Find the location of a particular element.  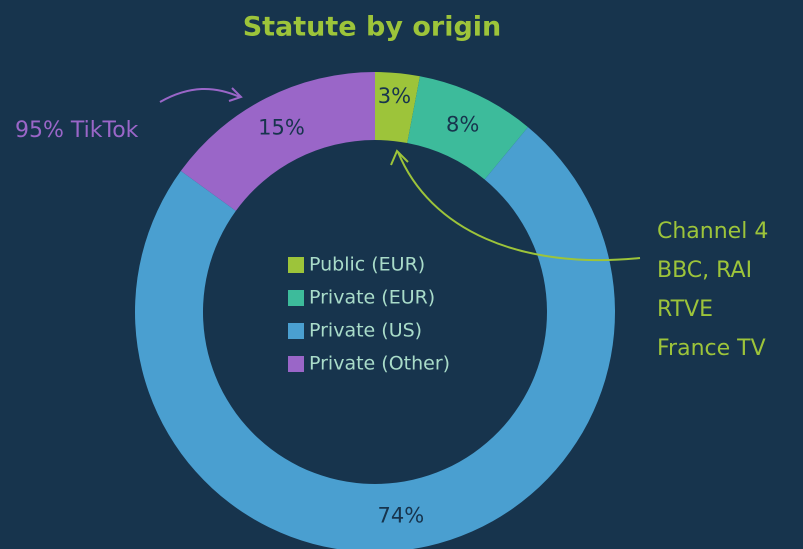

legend-label: Private (US) is located at coordinates (365, 331).